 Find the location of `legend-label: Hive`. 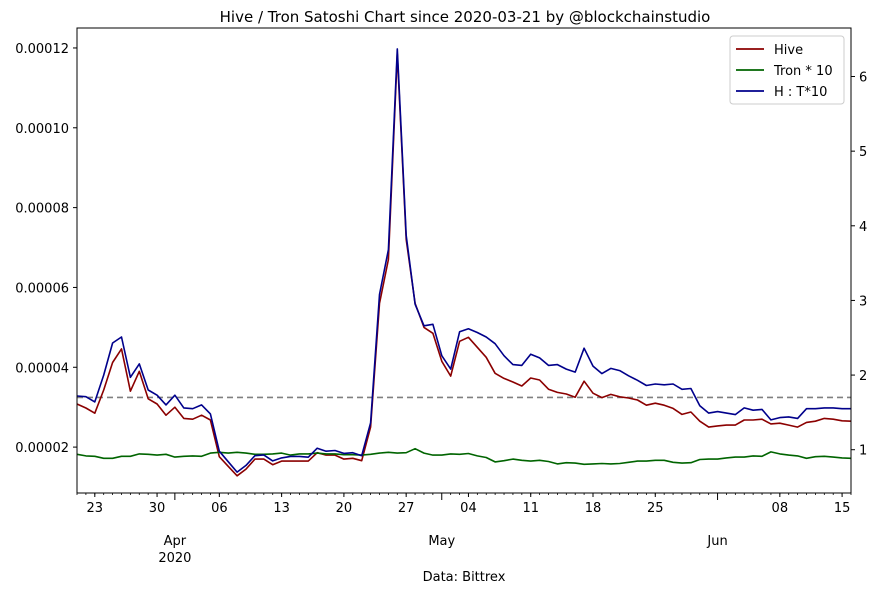

legend-label: Hive is located at coordinates (788, 50).